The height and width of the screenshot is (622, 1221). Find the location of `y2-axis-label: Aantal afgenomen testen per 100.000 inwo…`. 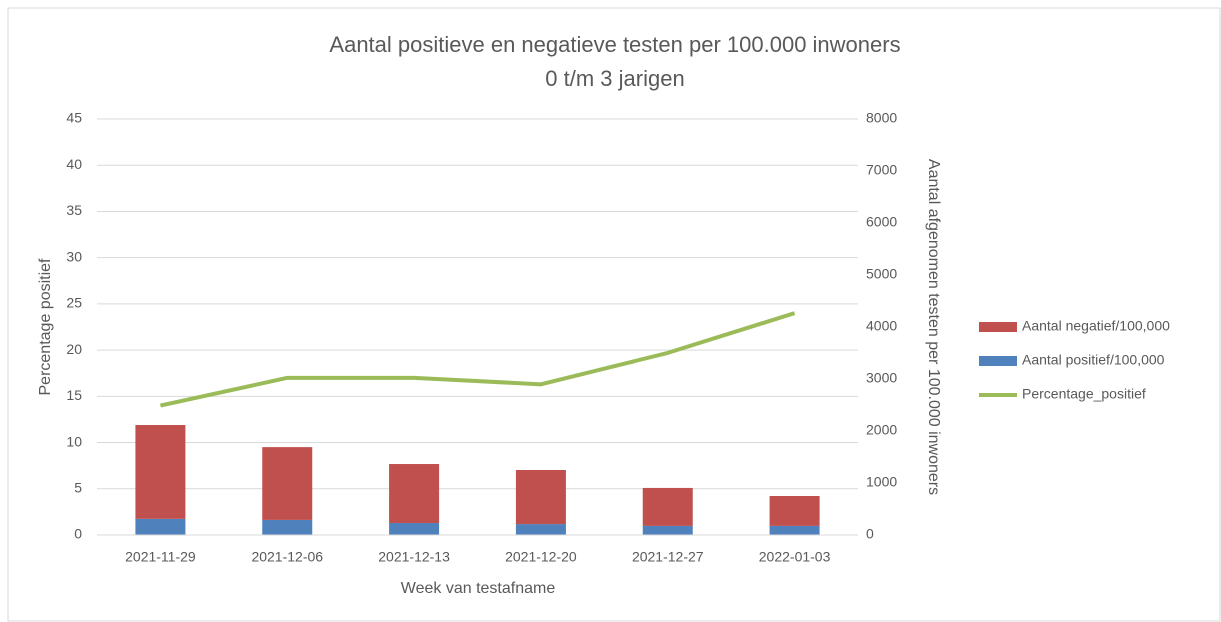

y2-axis-label: Aantal afgenomen testen per 100.000 inwo… is located at coordinates (933, 327).